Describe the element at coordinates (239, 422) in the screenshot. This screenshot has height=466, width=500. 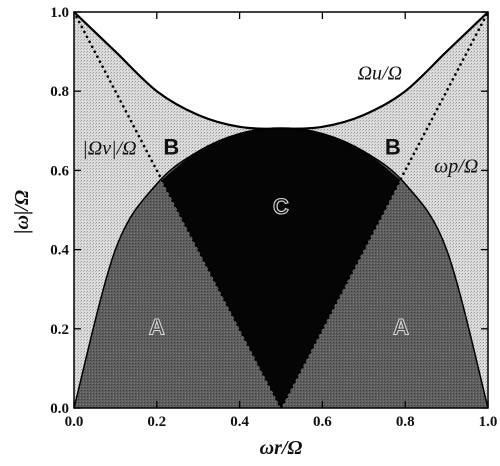
I see `x-tick-label: 0.4` at that location.